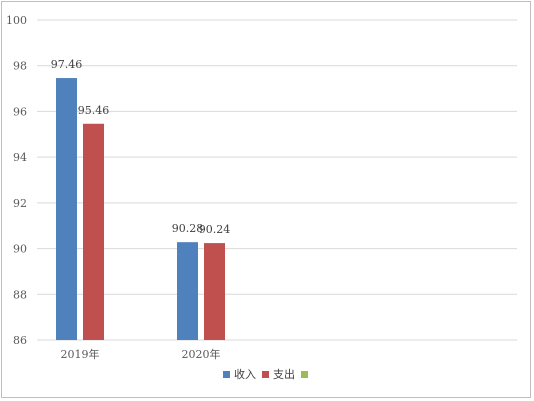  Describe the element at coordinates (20, 157) in the screenshot. I see `y-tick-label: 94` at that location.